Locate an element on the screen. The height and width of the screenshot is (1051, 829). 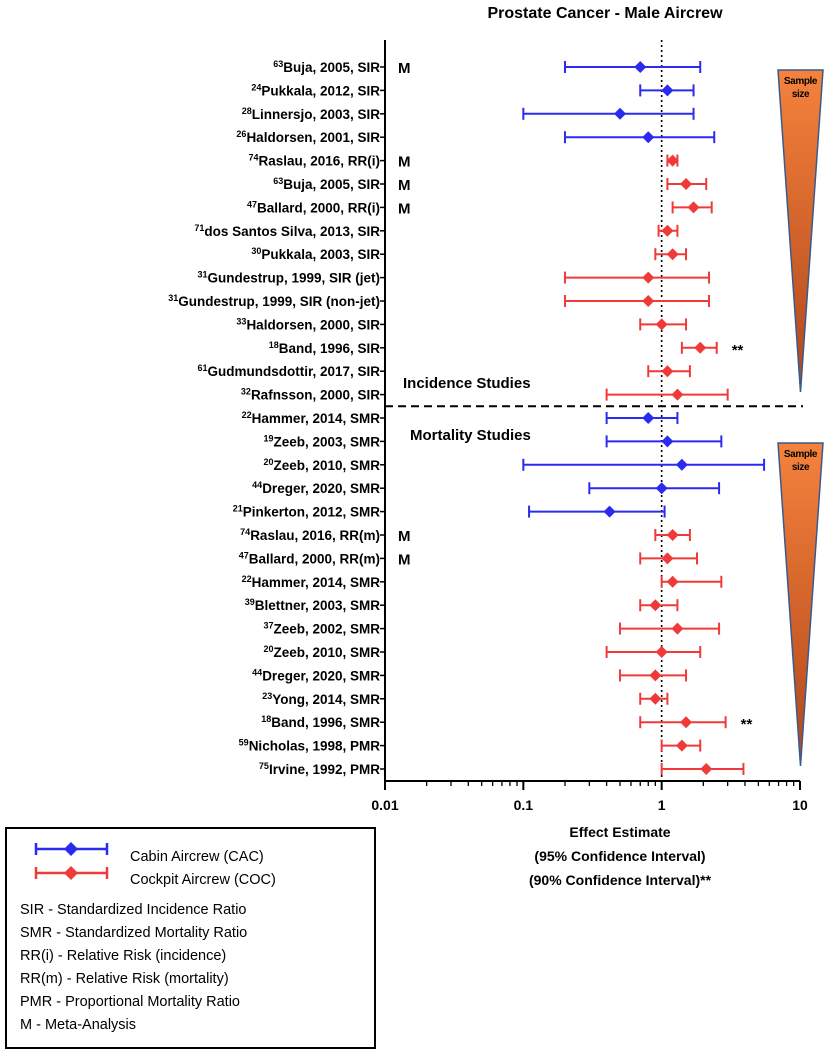
study-row: 23Yong, 2014, SMR is located at coordinates (465, 699).